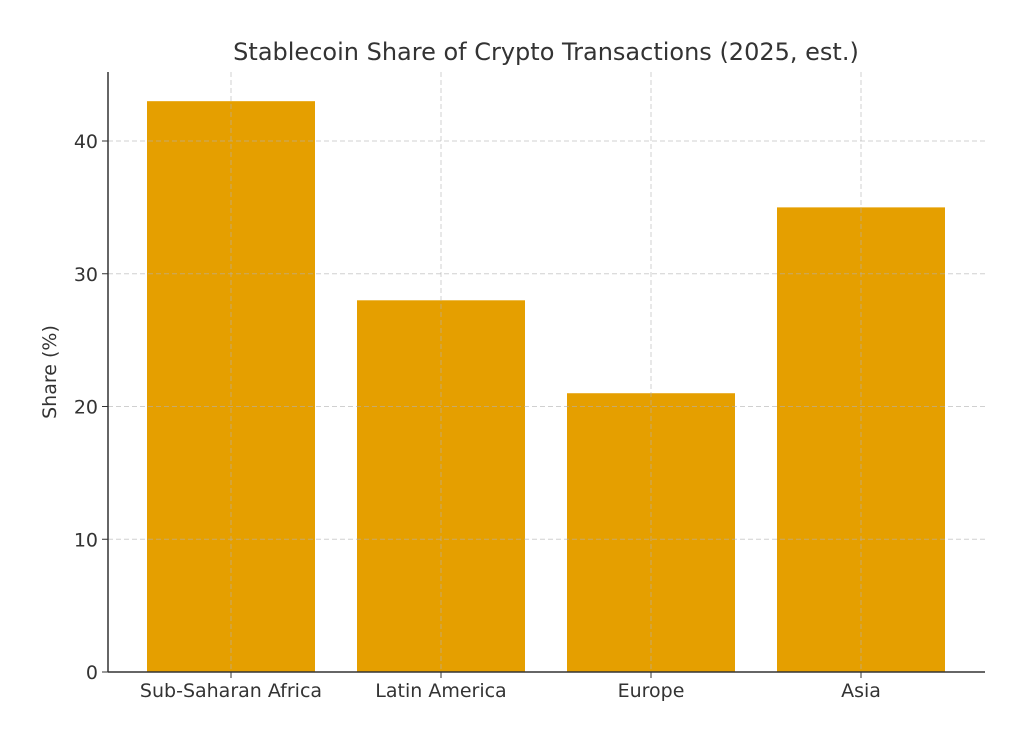  What do you see at coordinates (86, 408) in the screenshot?
I see `y-tick-label: 20` at bounding box center [86, 408].